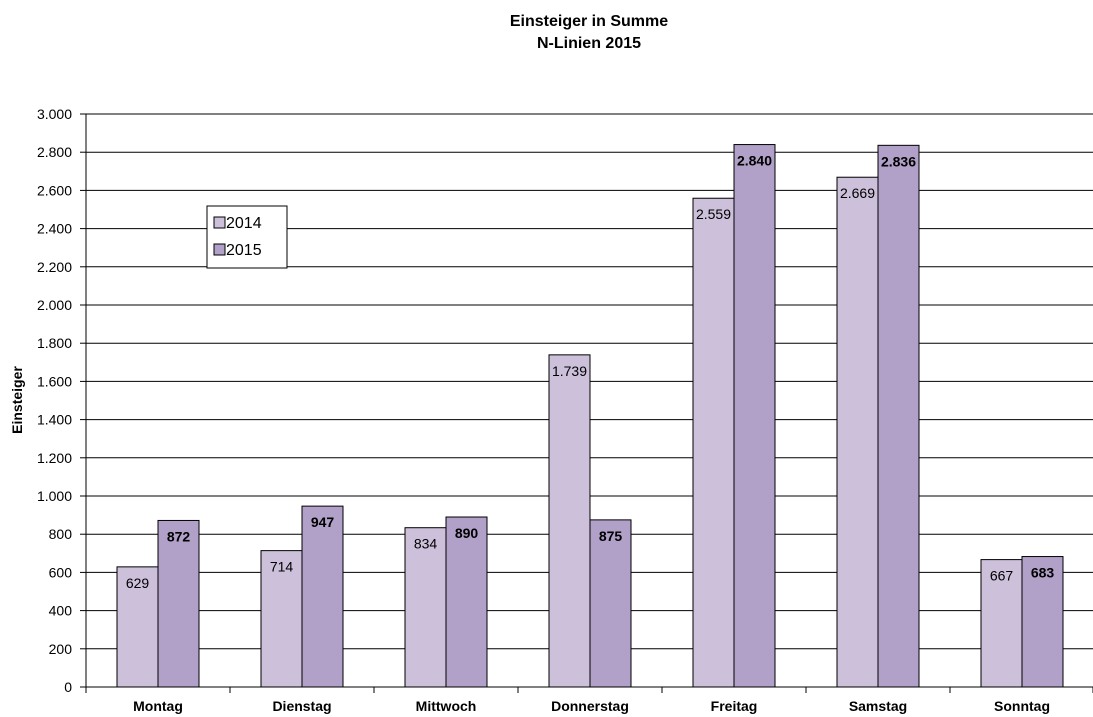 This screenshot has width=1093, height=717. I want to click on bar-2014-sonntag, so click(1001, 623).